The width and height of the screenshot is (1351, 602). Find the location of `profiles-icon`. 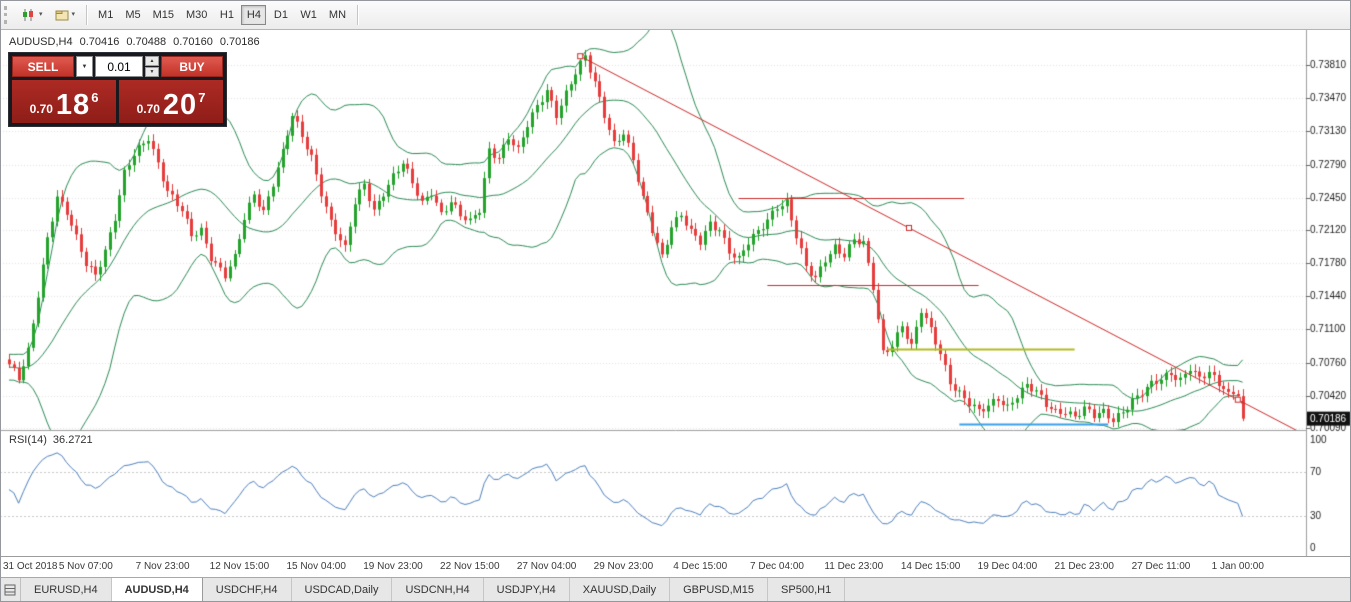

profiles-icon is located at coordinates (62, 15).